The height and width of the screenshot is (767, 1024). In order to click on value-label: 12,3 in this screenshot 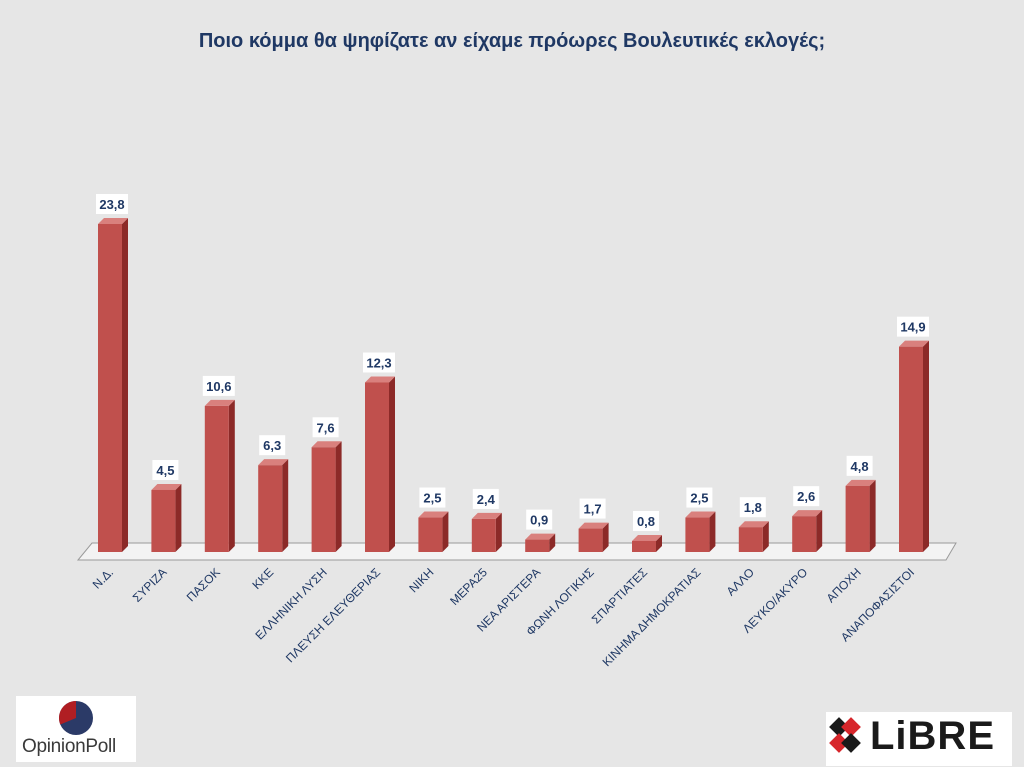, I will do `click(378, 362)`.